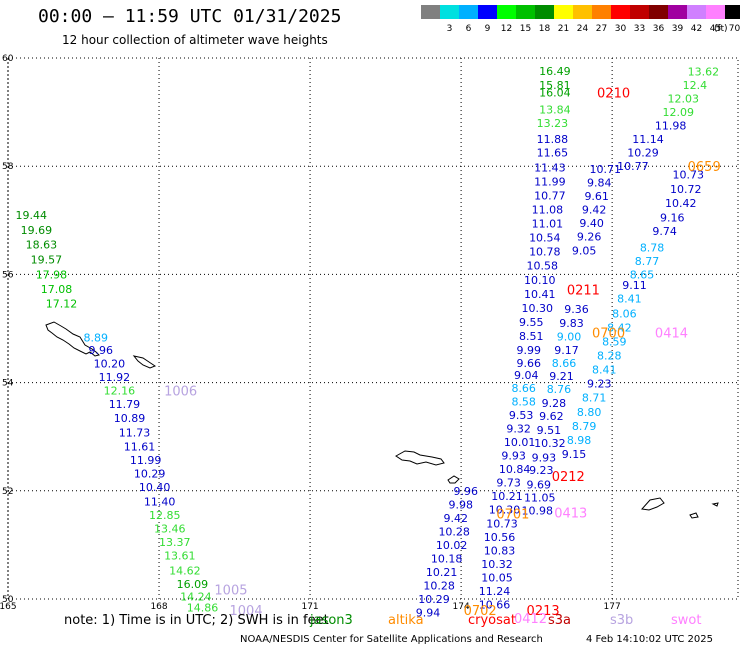 The image size is (740, 650). I want to click on swh-value-label: 9.73, so click(508, 483).